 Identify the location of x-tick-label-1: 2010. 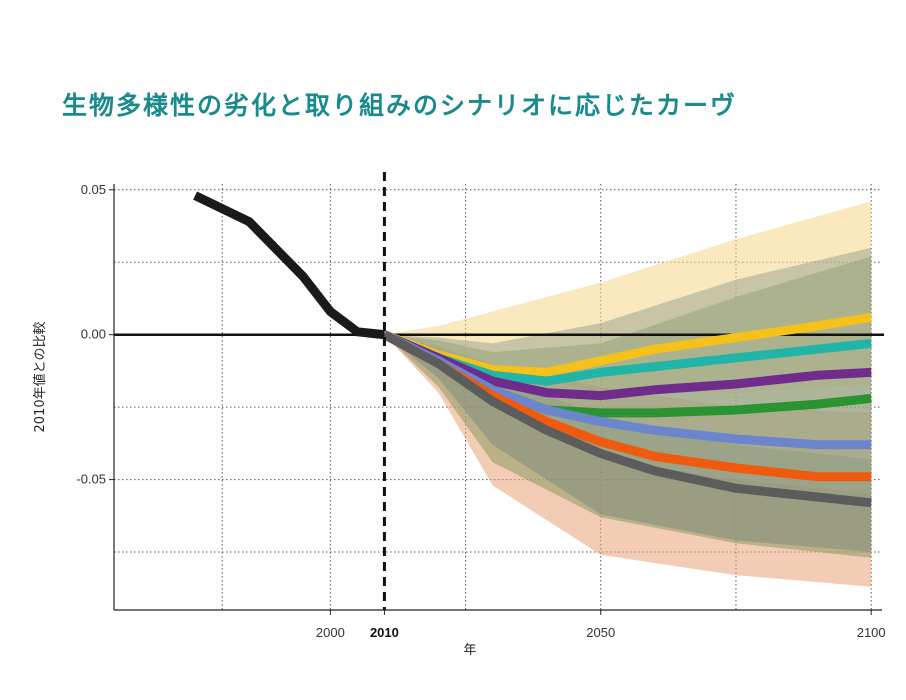
(384, 632).